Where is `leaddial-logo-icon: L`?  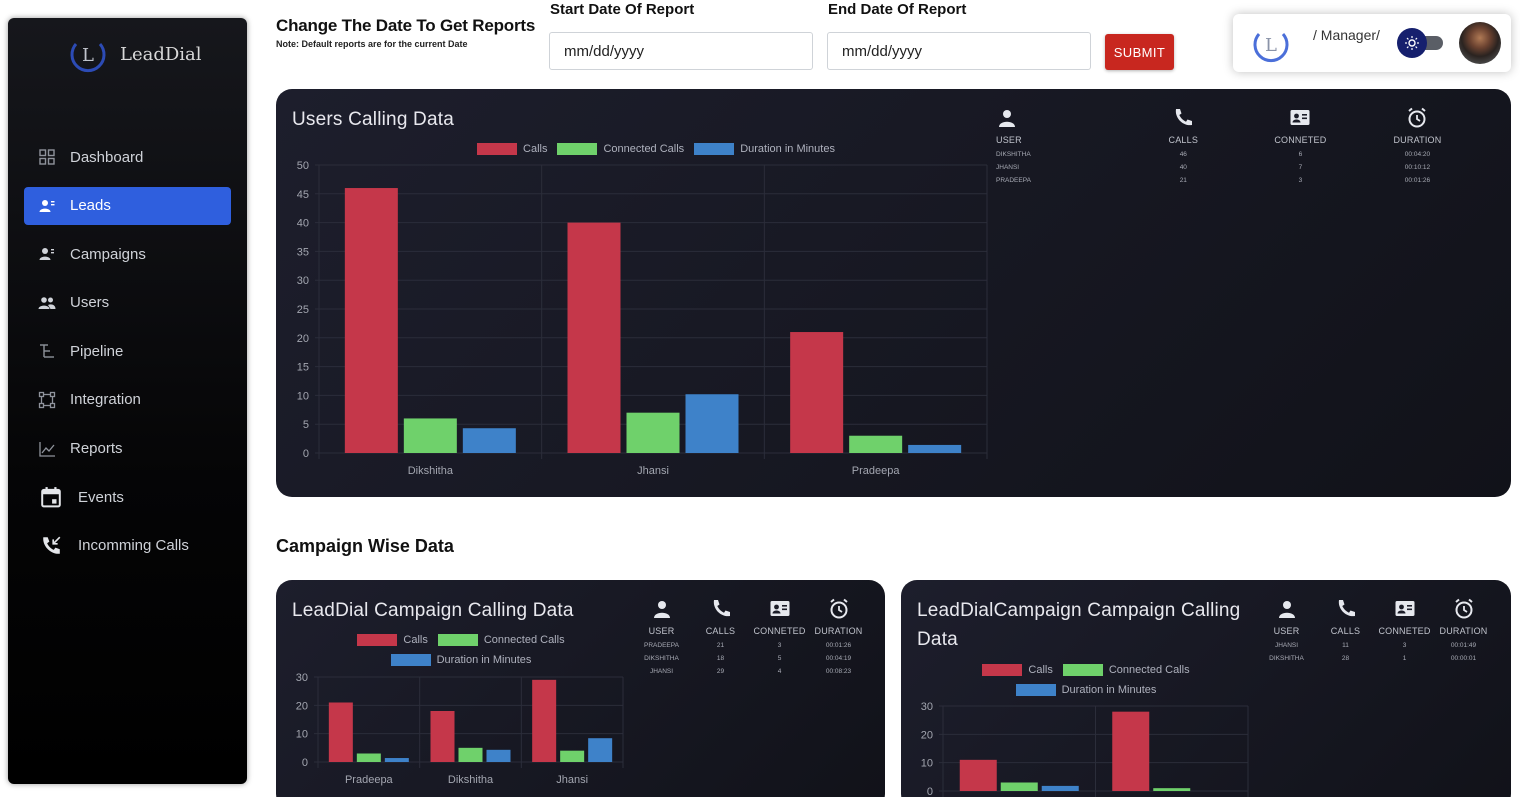
leaddial-logo-icon: L is located at coordinates (88, 58).